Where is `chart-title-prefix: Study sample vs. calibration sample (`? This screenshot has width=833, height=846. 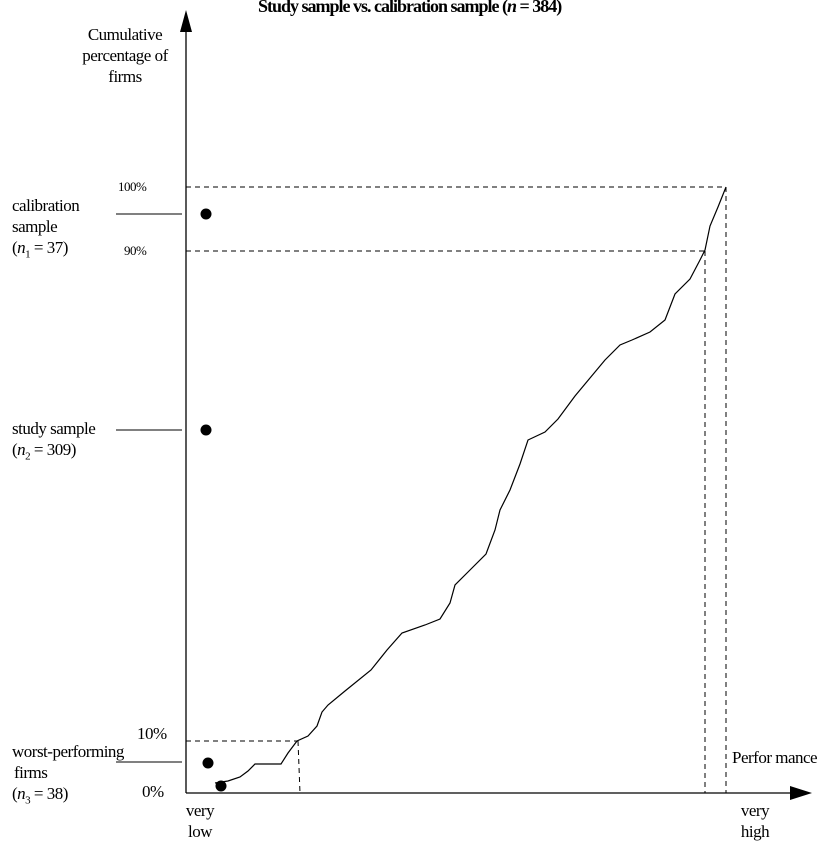
chart-title-prefix: Study sample vs. calibration sample ( is located at coordinates (383, 8).